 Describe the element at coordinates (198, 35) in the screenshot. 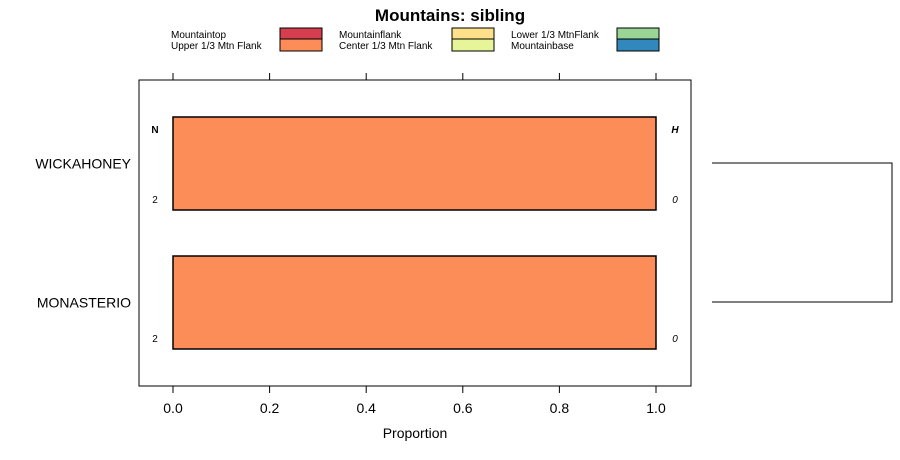

I see `legend-label: Mountaintop` at that location.